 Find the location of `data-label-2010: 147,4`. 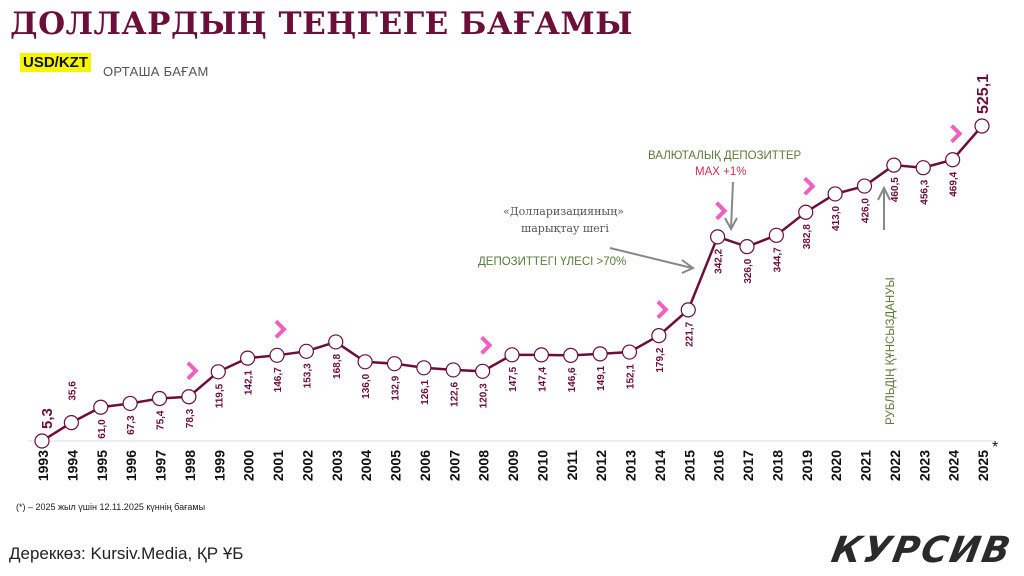

data-label-2010: 147,4 is located at coordinates (542, 378).